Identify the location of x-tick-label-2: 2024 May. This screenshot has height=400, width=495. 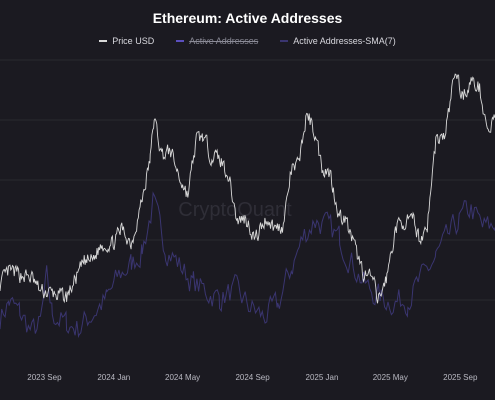
(182, 377).